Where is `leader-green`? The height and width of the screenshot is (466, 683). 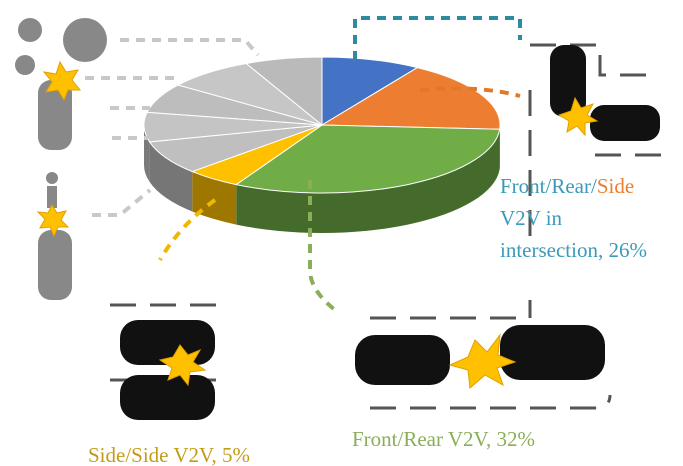 leader-green is located at coordinates (322, 246).